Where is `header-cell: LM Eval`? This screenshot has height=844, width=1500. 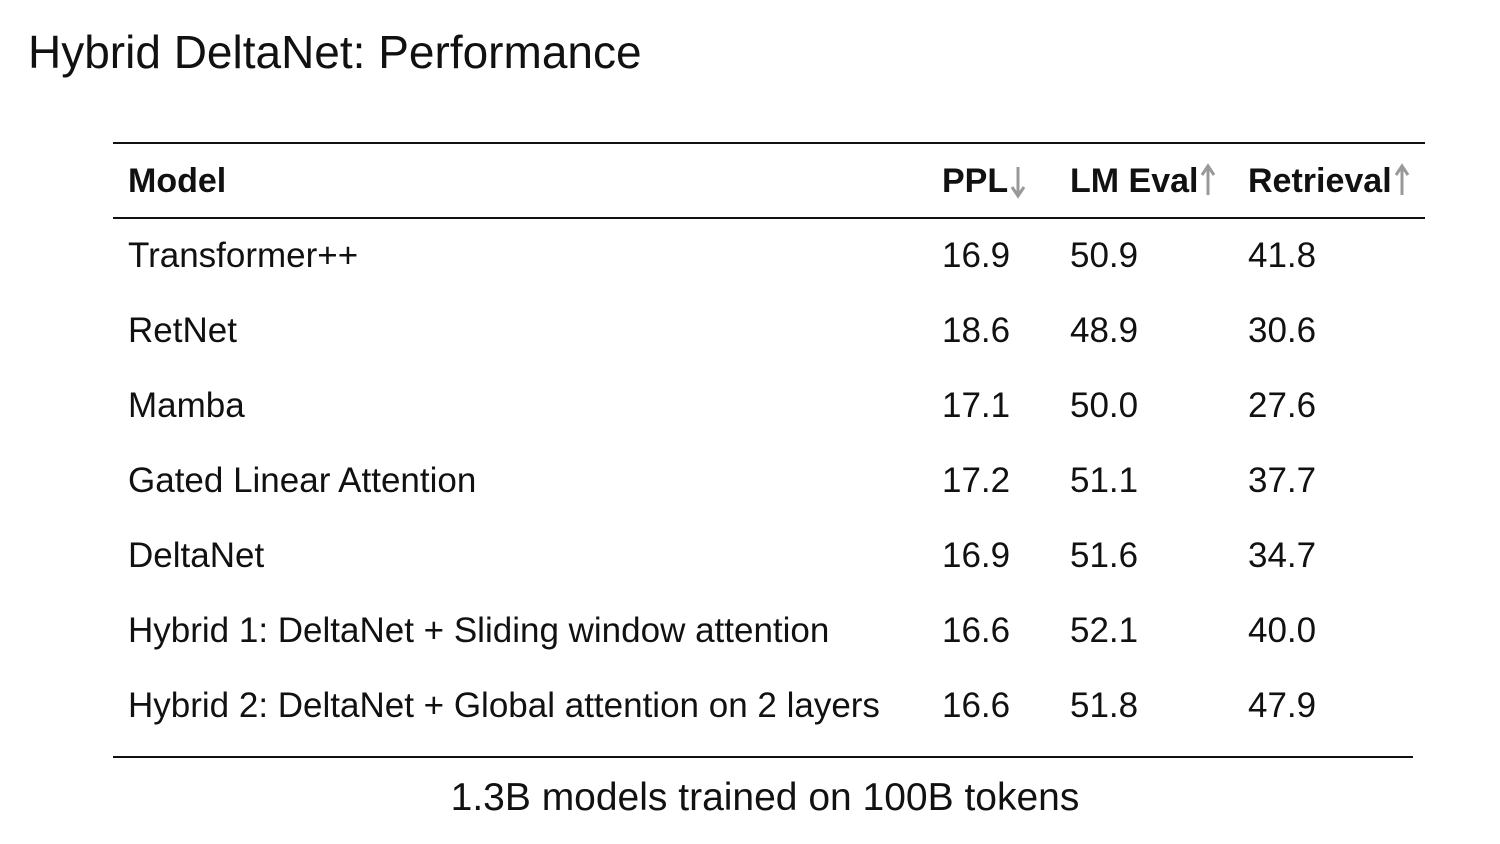 header-cell: LM Eval is located at coordinates (1143, 181).